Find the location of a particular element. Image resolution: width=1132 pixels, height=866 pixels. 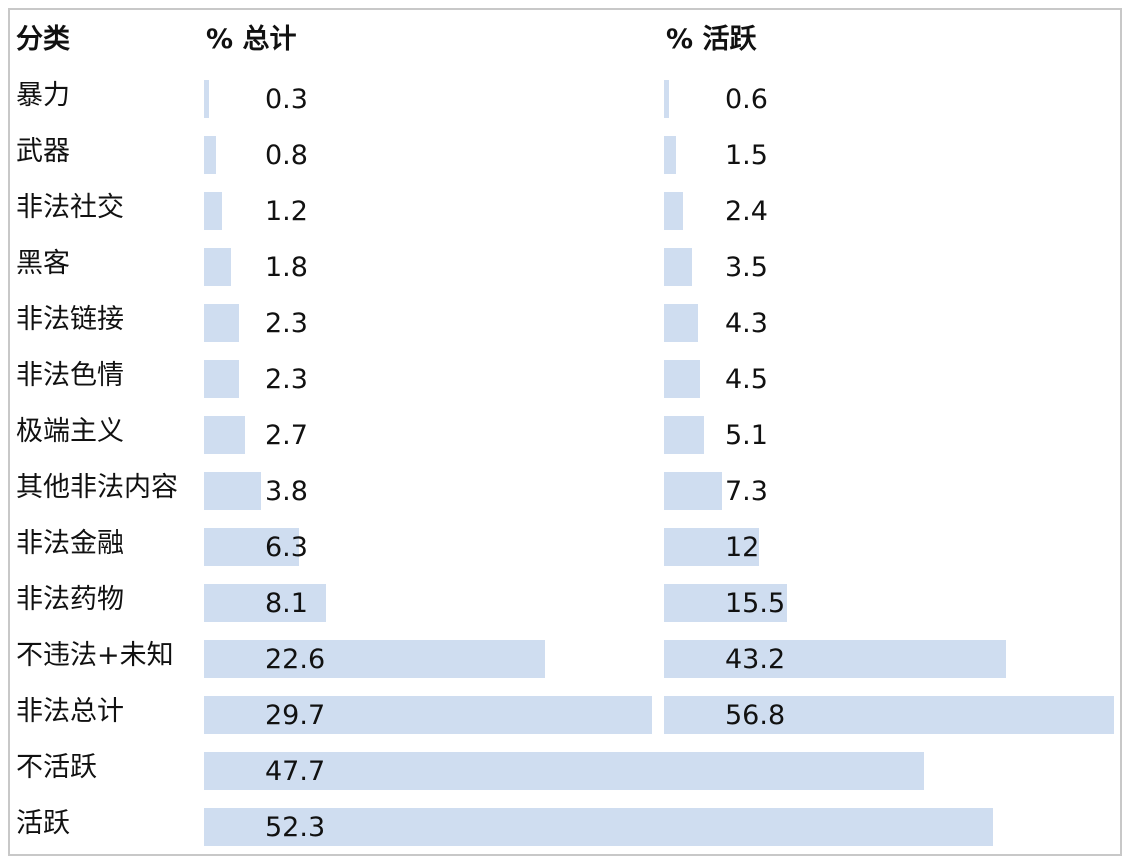

active-value: 1.5 is located at coordinates (746, 155).